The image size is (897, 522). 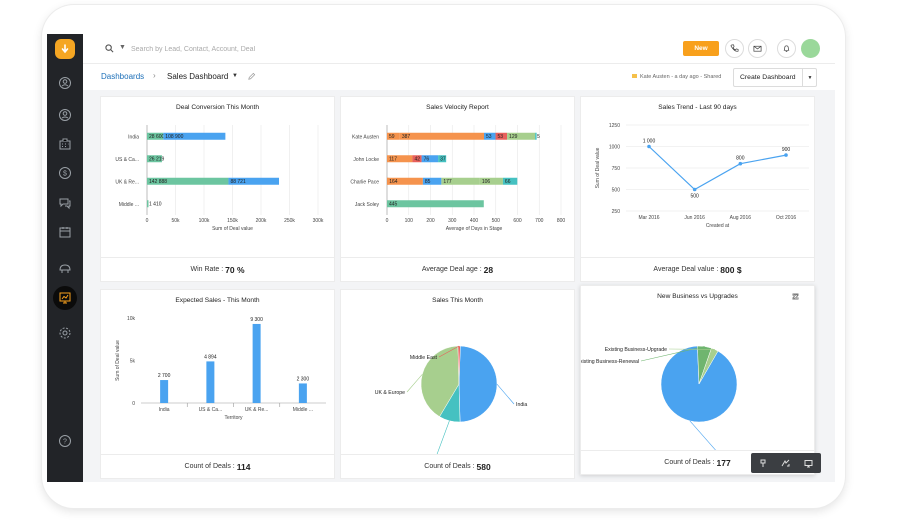 What do you see at coordinates (424, 358) in the screenshot?
I see `slice-label: Middle East` at bounding box center [424, 358].